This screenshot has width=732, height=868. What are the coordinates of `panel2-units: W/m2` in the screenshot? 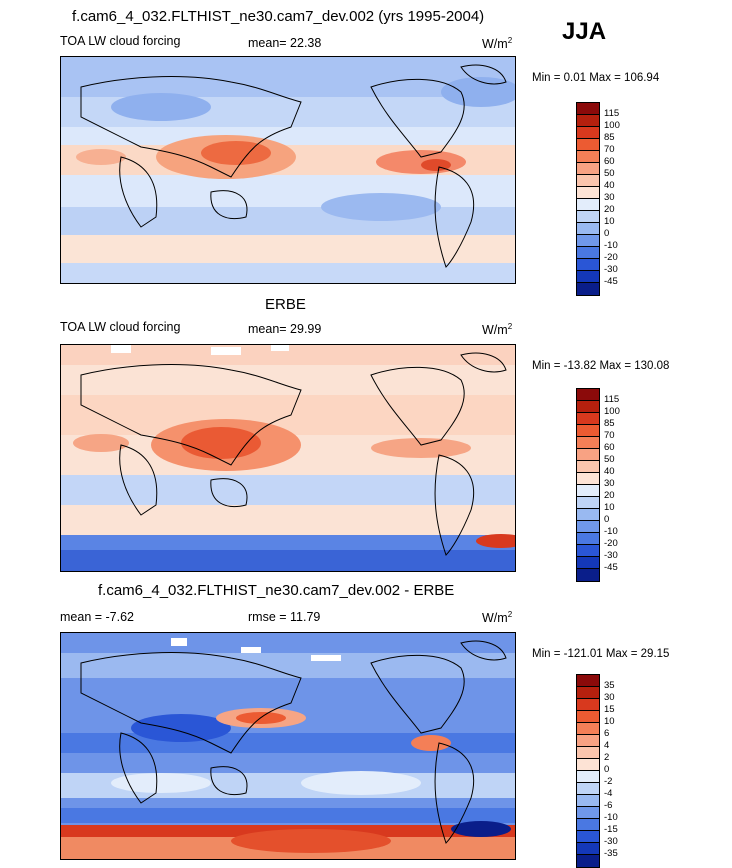 It's located at (497, 330).